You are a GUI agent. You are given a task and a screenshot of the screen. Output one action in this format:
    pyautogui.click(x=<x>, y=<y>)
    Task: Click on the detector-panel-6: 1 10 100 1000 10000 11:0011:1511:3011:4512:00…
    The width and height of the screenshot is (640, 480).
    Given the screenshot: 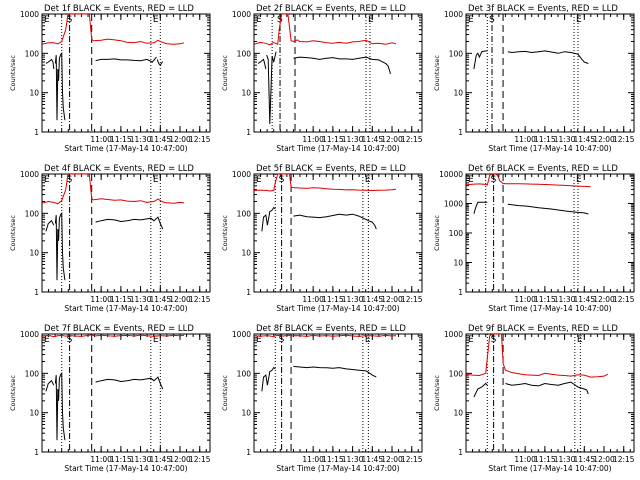 What is the action you would take?
    pyautogui.click(x=534, y=238)
    